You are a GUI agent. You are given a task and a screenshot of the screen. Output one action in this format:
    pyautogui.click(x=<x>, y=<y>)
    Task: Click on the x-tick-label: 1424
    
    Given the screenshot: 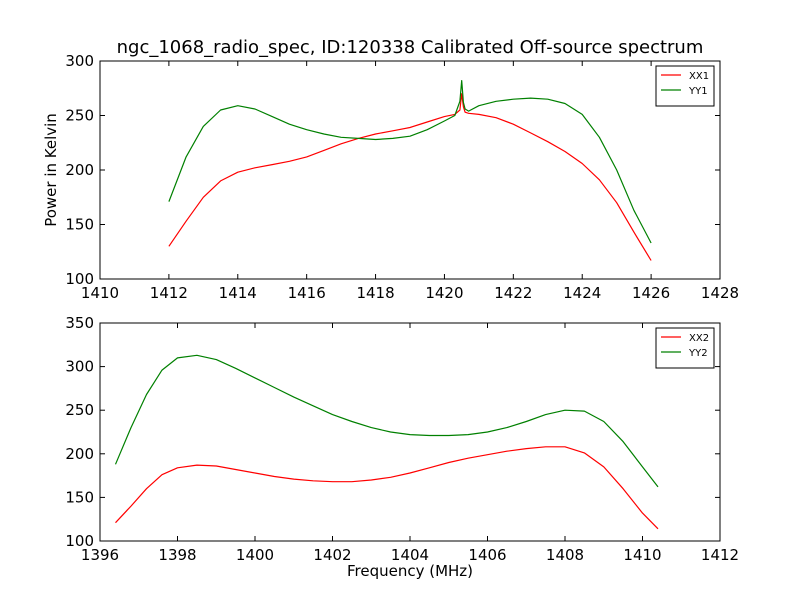 What is the action you would take?
    pyautogui.click(x=582, y=293)
    